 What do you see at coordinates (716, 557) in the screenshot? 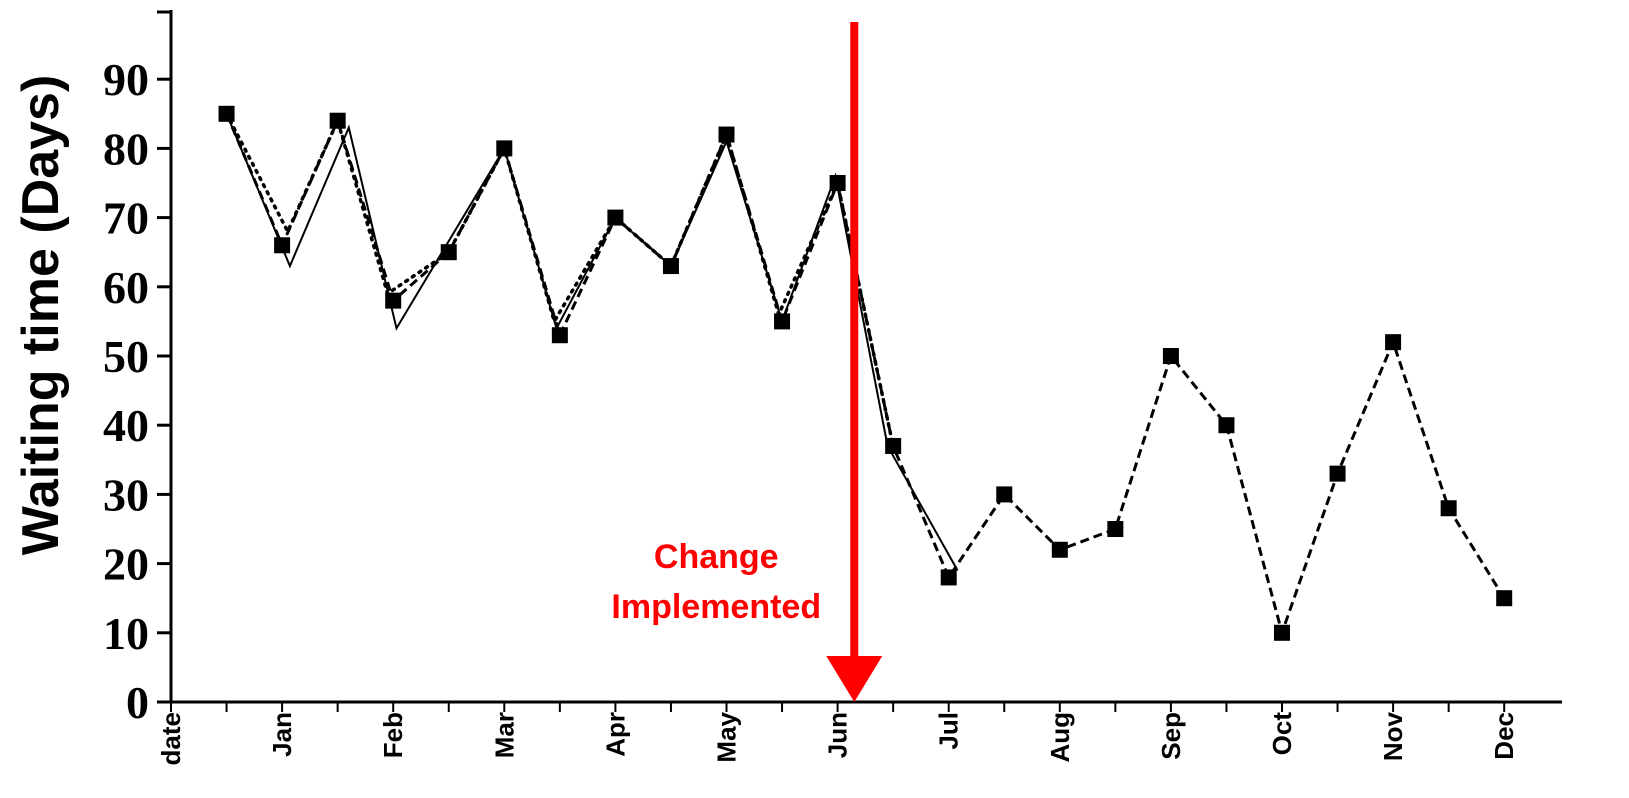
I see `annotation-text-line1: Change` at bounding box center [716, 557].